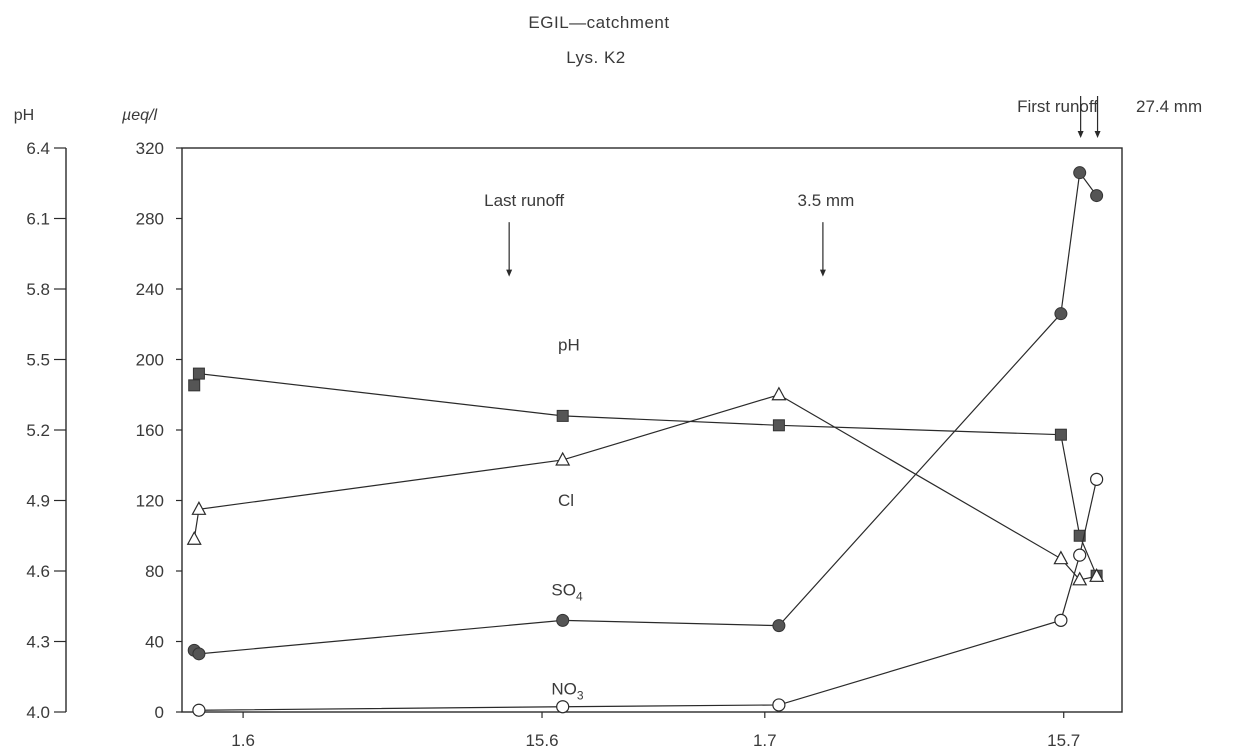 Image resolution: width=1243 pixels, height=754 pixels. What do you see at coordinates (150, 219) in the screenshot?
I see `y-tick-label: 280` at bounding box center [150, 219].